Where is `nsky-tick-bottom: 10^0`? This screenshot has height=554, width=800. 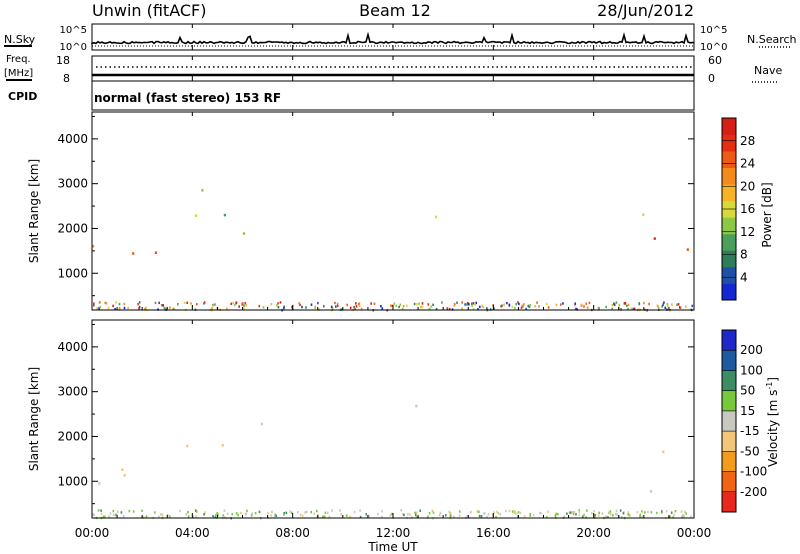 nsky-tick-bottom: 10^0 is located at coordinates (73, 47).